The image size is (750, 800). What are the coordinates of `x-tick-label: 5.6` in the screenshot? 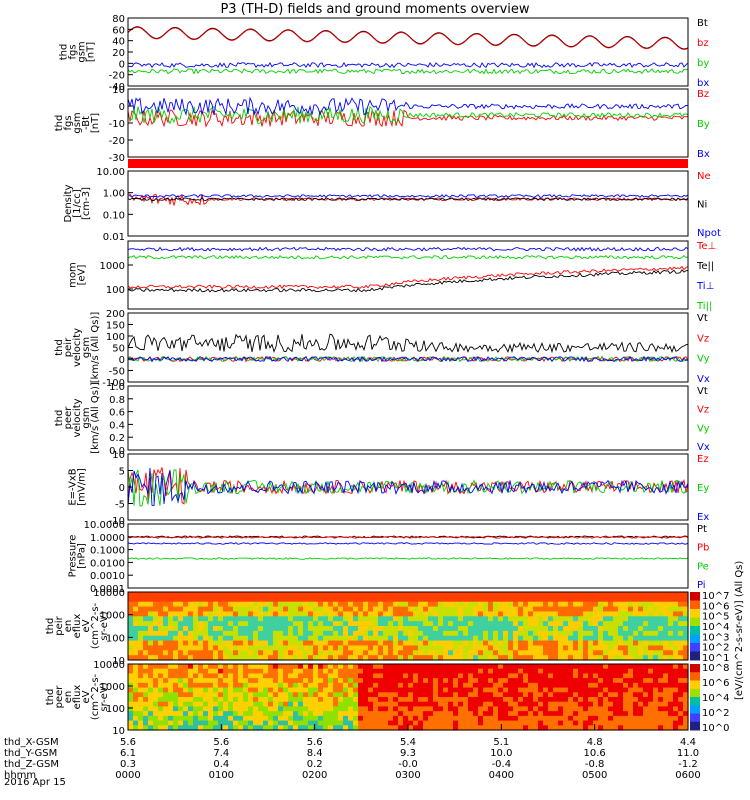 It's located at (128, 742).